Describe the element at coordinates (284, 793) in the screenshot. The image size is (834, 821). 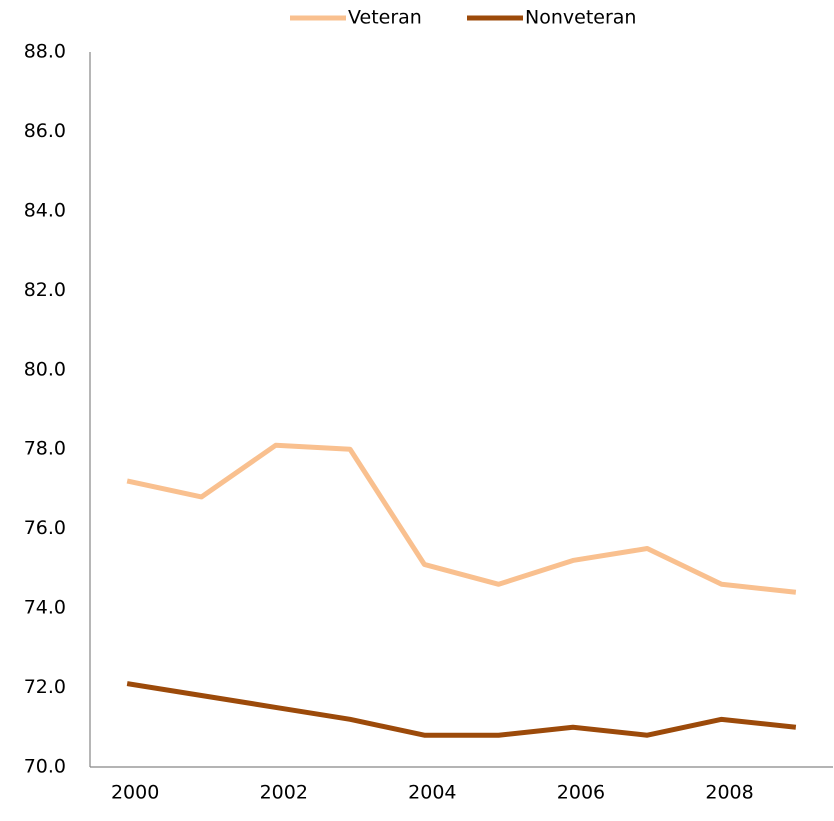
I see `x-tick-label: 2002` at that location.